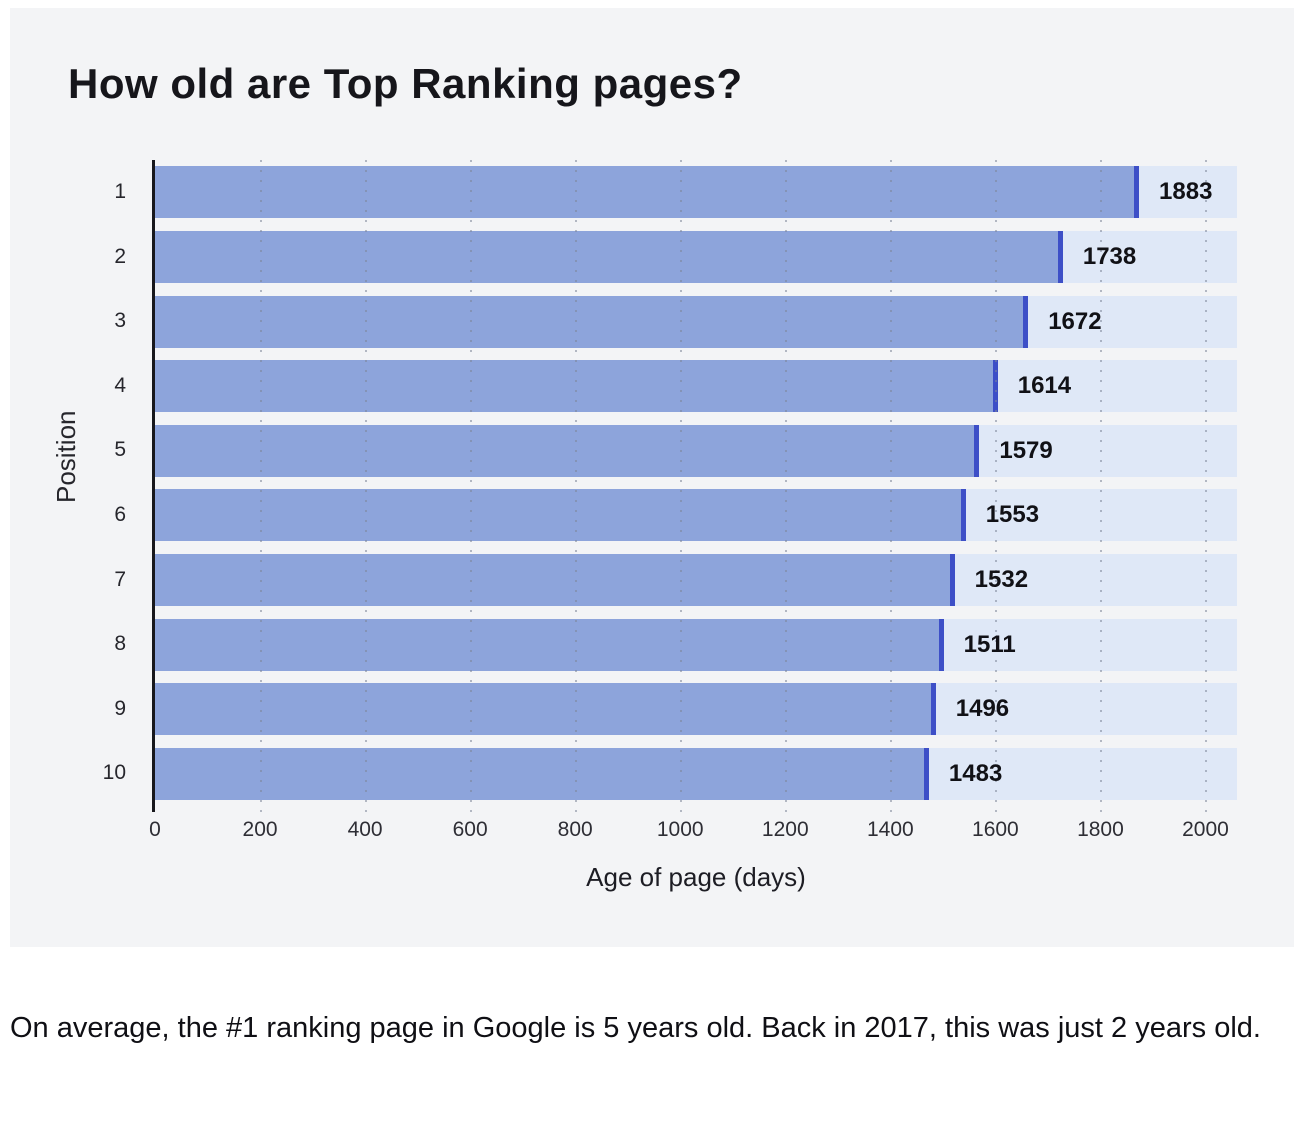 This screenshot has width=1294, height=1124. I want to click on chart-title: How old are Top Ranking pages?, so click(405, 83).